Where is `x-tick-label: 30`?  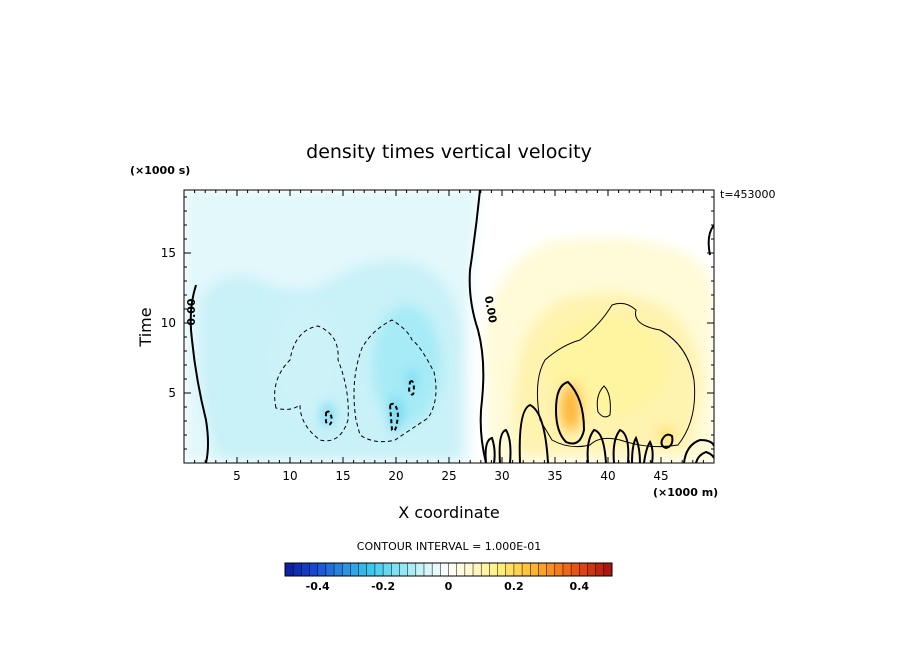 x-tick-label: 30 is located at coordinates (501, 476).